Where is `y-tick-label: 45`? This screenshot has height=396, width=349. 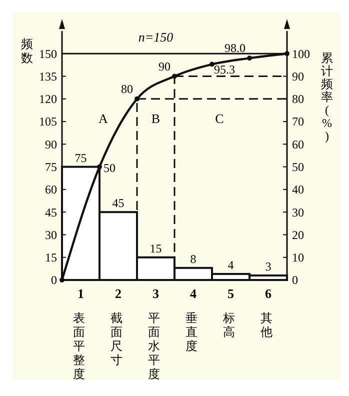 y-tick-label: 45 is located at coordinates (51, 212).